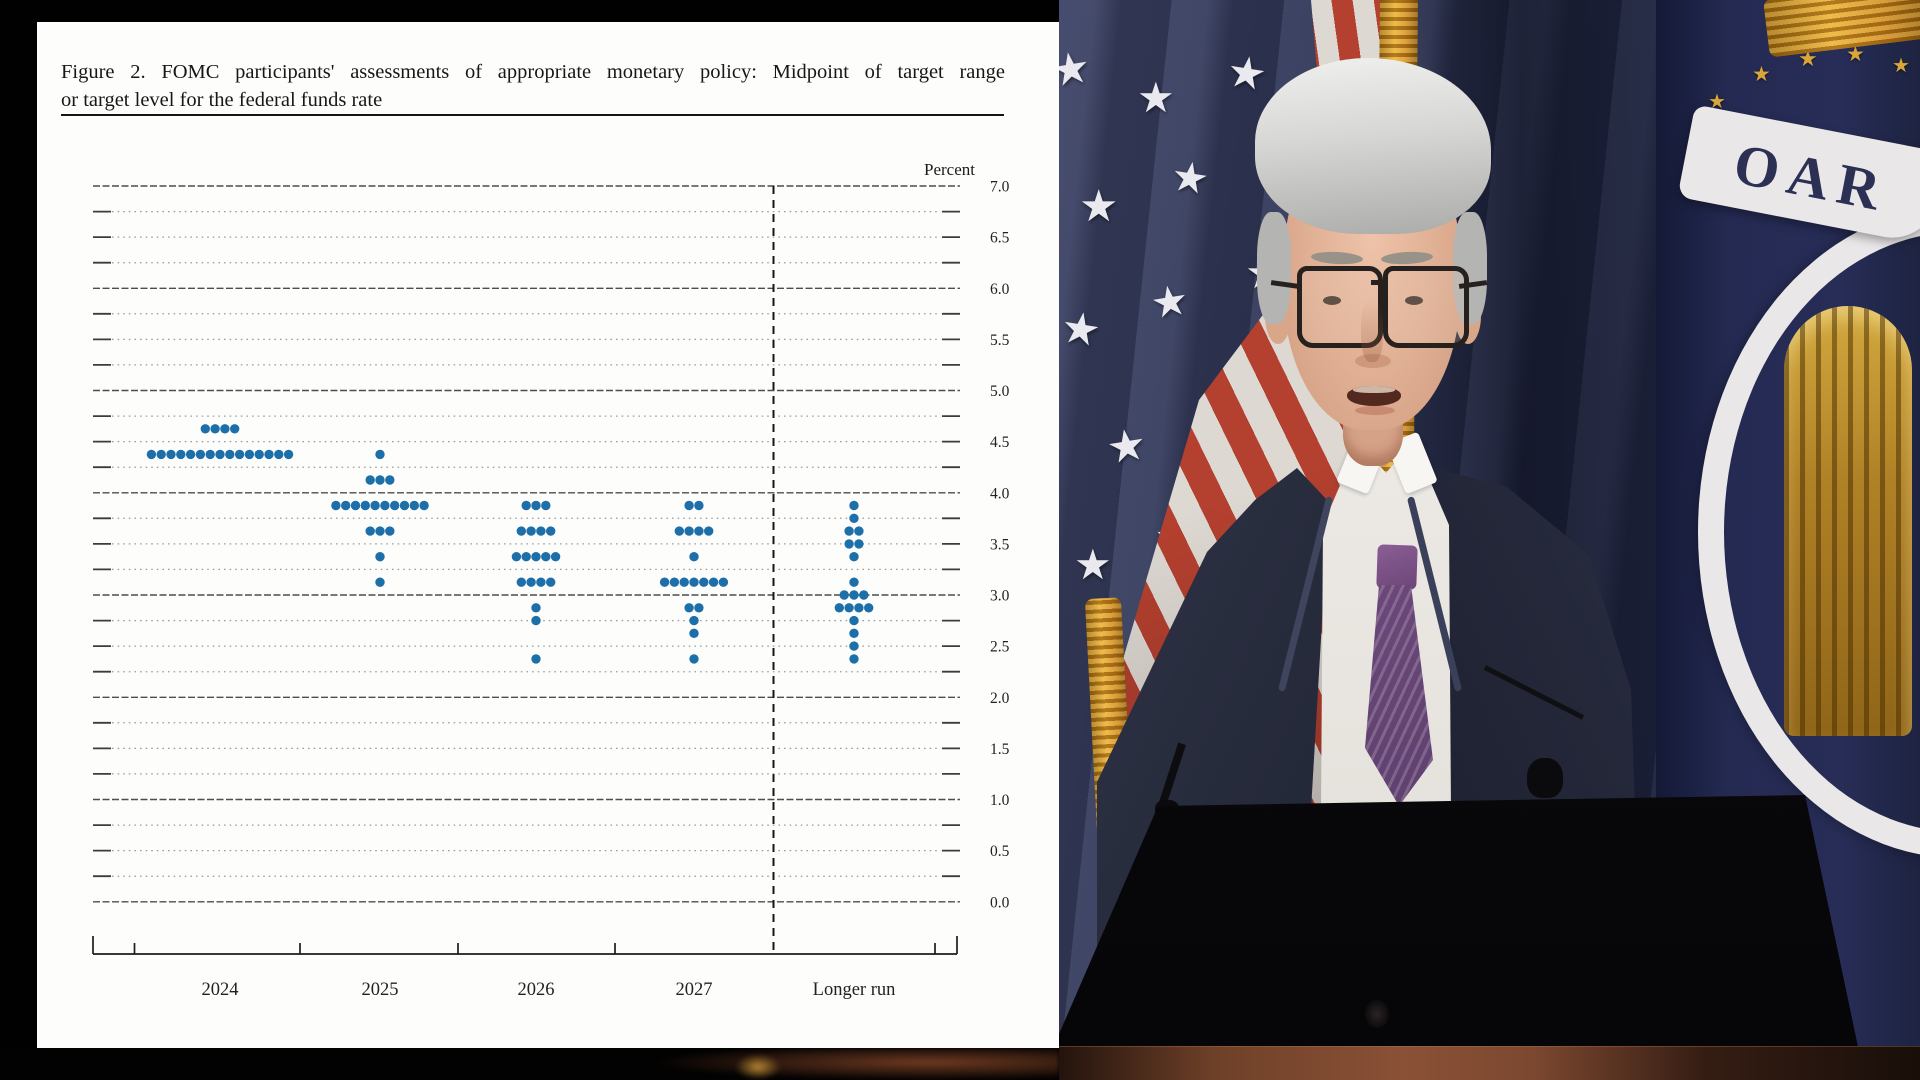 This screenshot has height=1080, width=1920. Describe the element at coordinates (1462, 937) in the screenshot. I see `podium` at that location.